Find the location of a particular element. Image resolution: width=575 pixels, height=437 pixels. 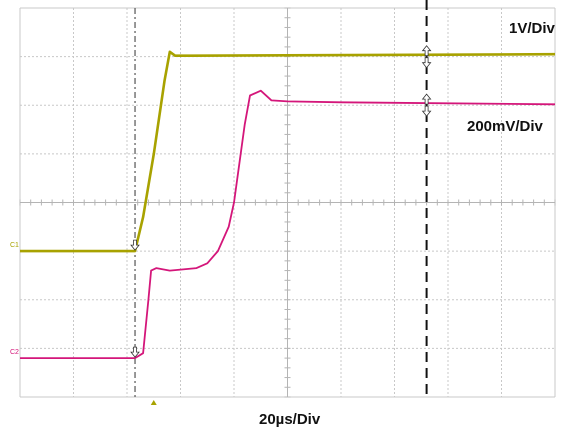

cursor-a-marker-ch2 is located at coordinates (135, 352).